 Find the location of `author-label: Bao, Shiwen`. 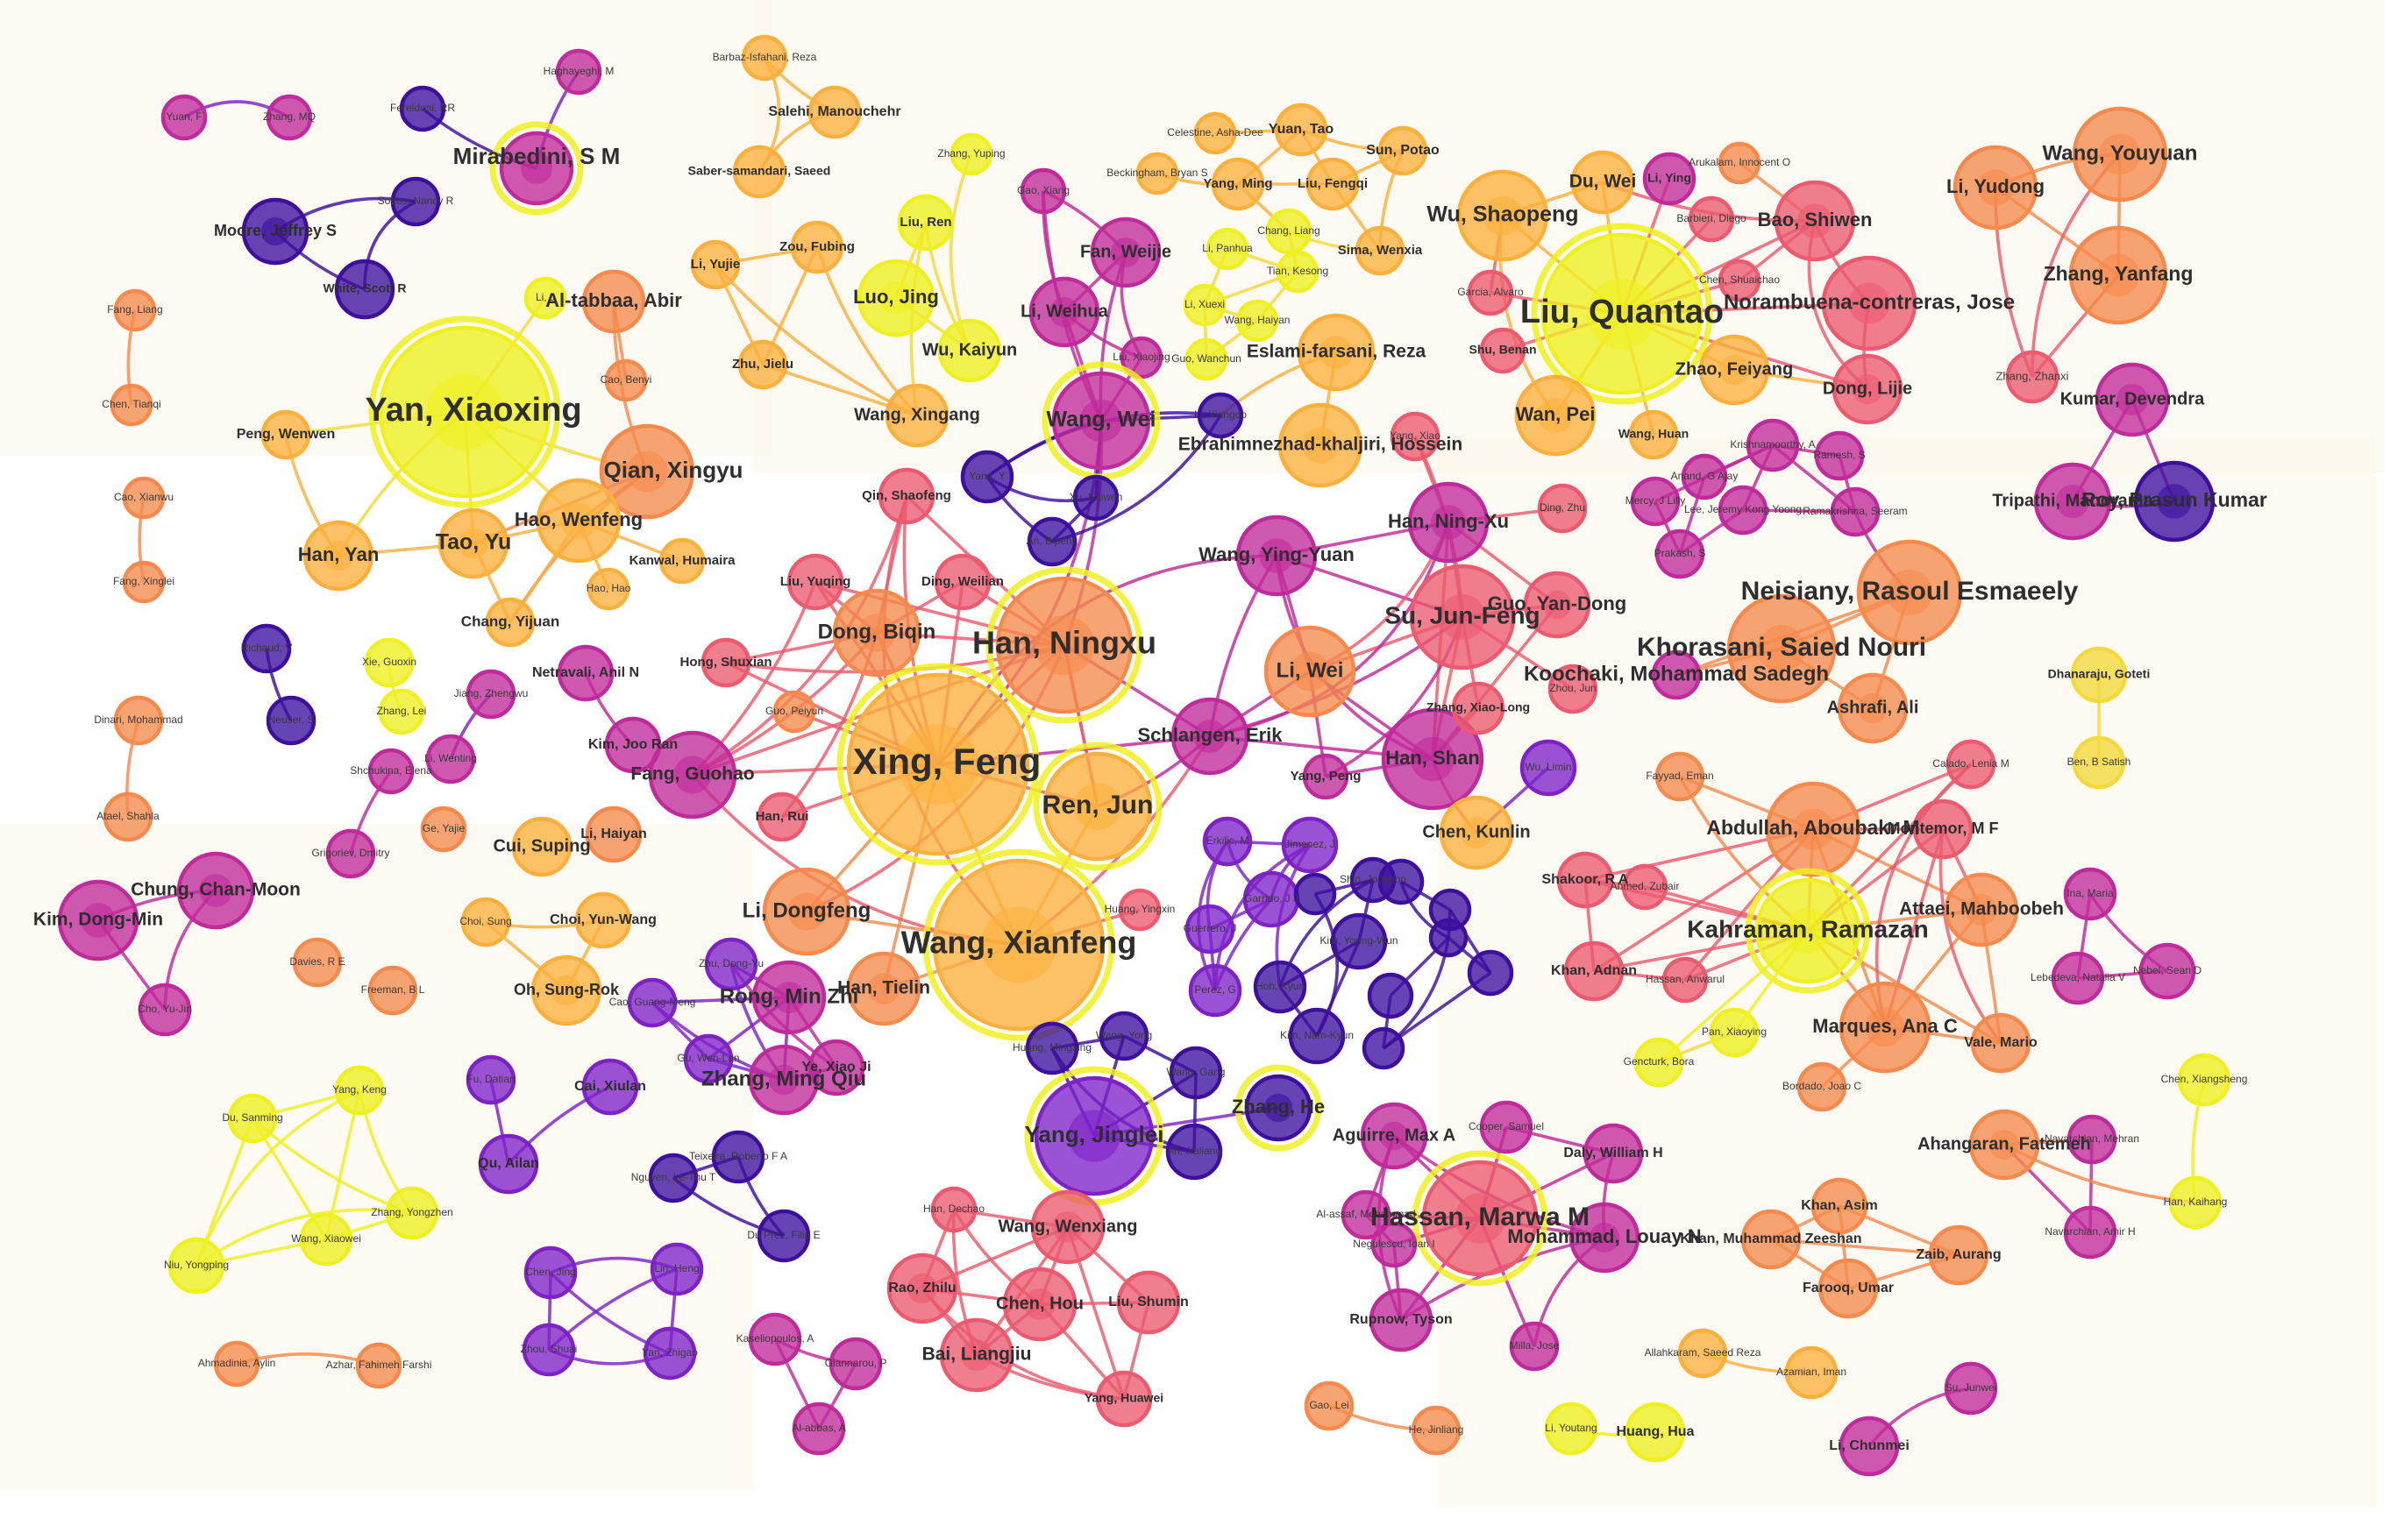

author-label: Bao, Shiwen is located at coordinates (1816, 220).